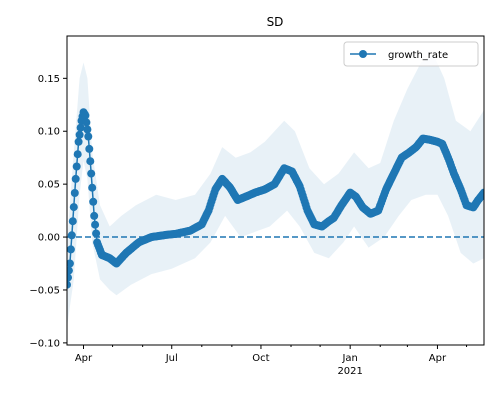  What do you see at coordinates (271, 361) in the screenshot?
I see `x-axis: Apr Jul Oct Jan 2021 Apr` at bounding box center [271, 361].